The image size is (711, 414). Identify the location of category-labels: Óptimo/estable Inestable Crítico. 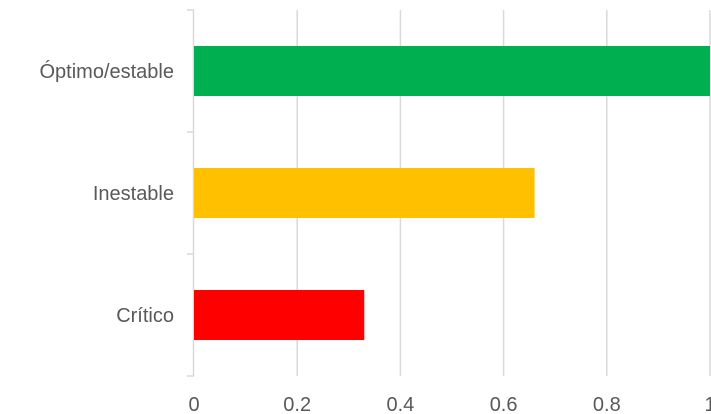
(106, 193).